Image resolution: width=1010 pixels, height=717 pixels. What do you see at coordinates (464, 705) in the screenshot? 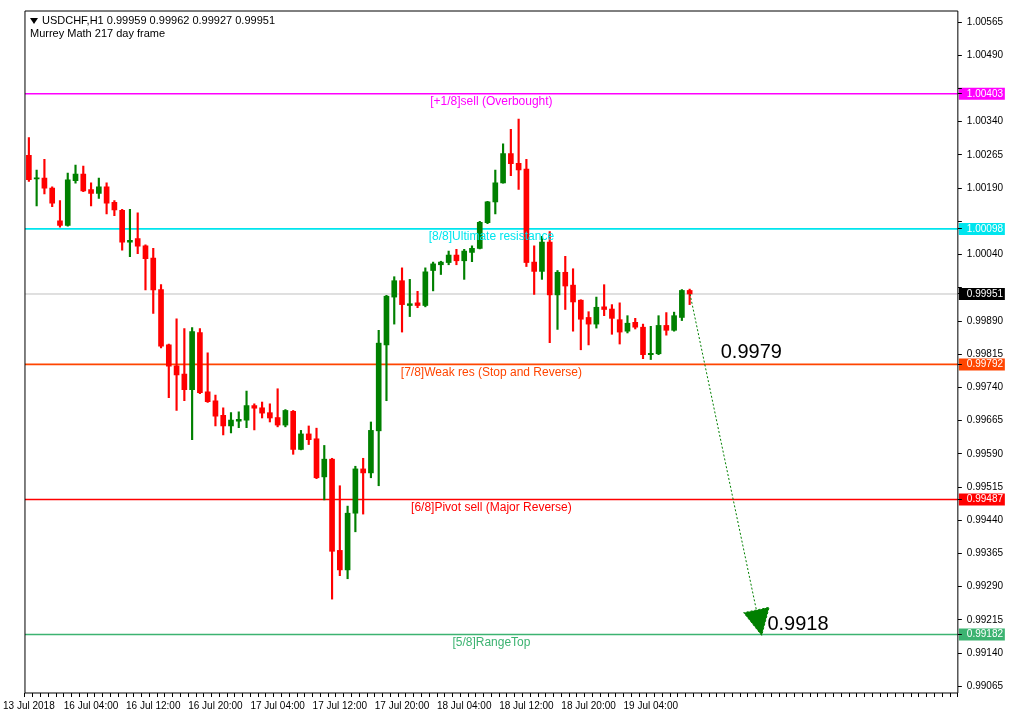
I see `x-tick-label: 18 Jul 04:00` at bounding box center [464, 705].